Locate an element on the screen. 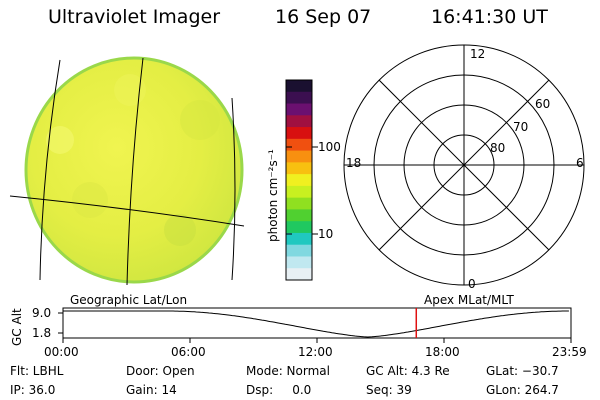 The image size is (600, 400). colorbar is located at coordinates (299, 180).